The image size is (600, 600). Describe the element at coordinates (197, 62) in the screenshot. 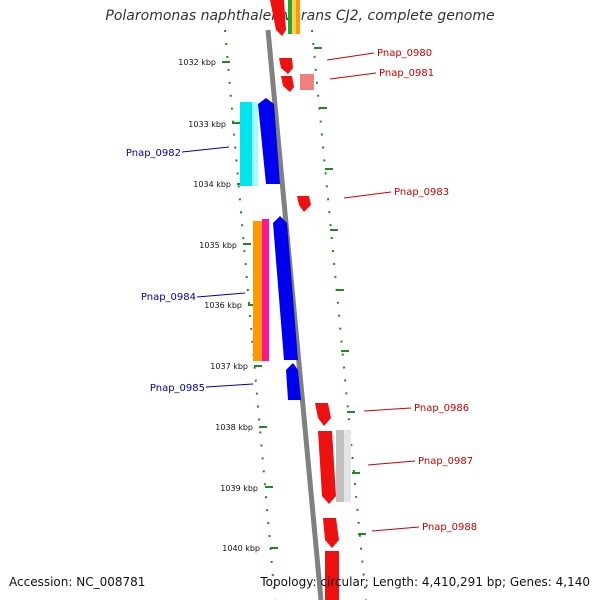

I see `tick-label: 1032 kbp` at that location.